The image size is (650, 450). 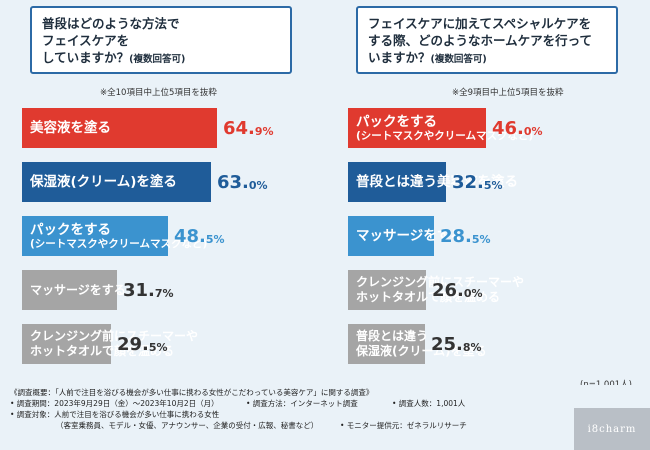 I want to click on left-question-line1: 普段はどのような方法で, so click(x=111, y=23).